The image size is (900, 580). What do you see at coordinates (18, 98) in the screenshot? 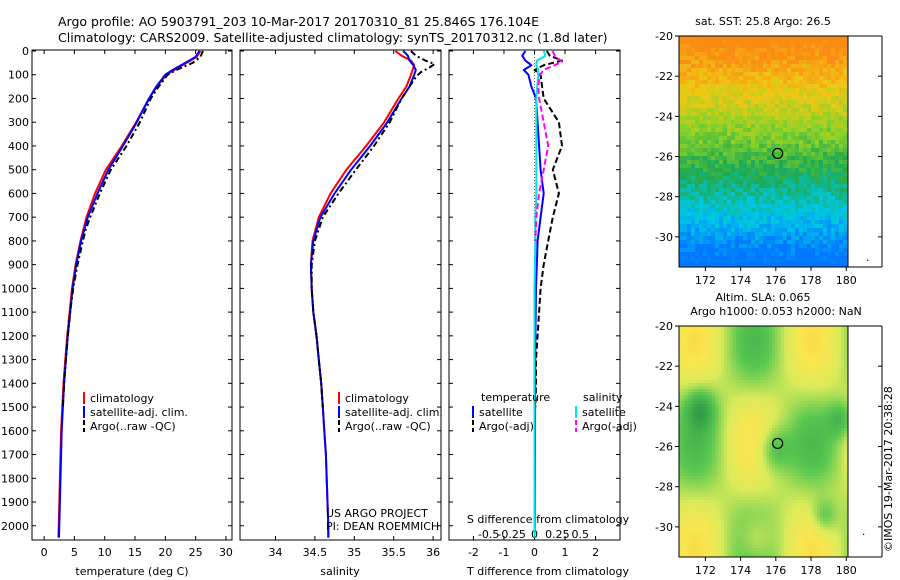
I see `depth-tick-label: 200` at bounding box center [18, 98].